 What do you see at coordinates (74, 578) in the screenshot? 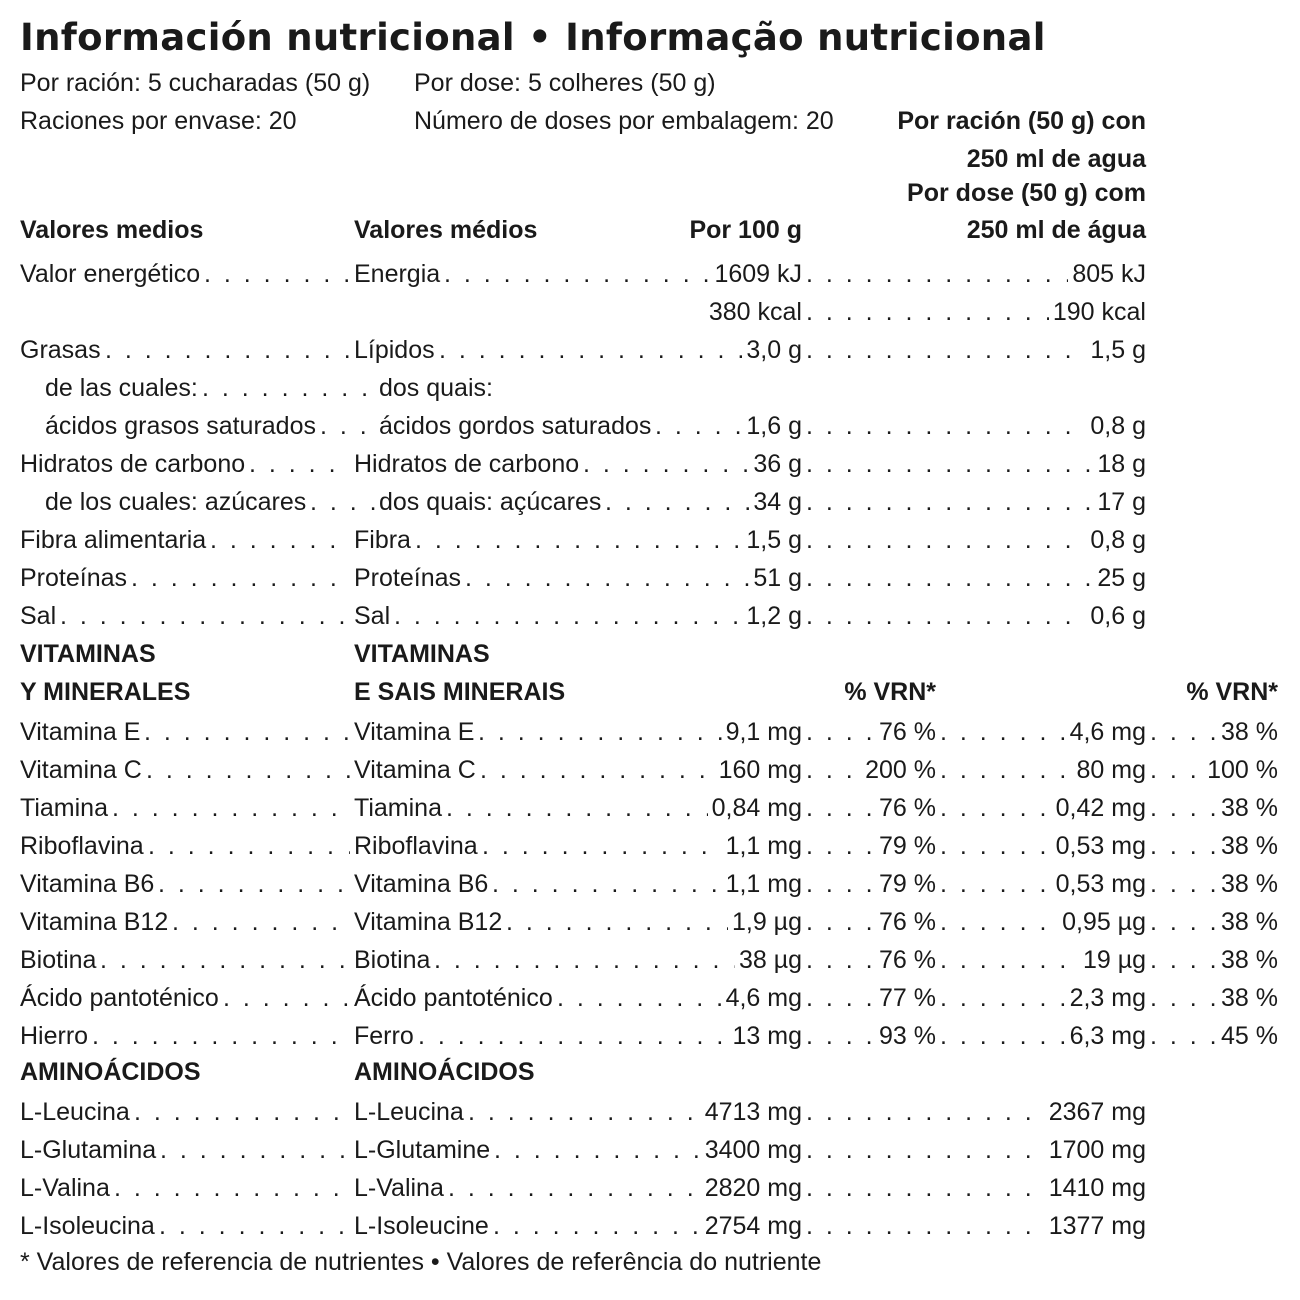
I see `nutrient-name-es: Proteínas` at bounding box center [74, 578].